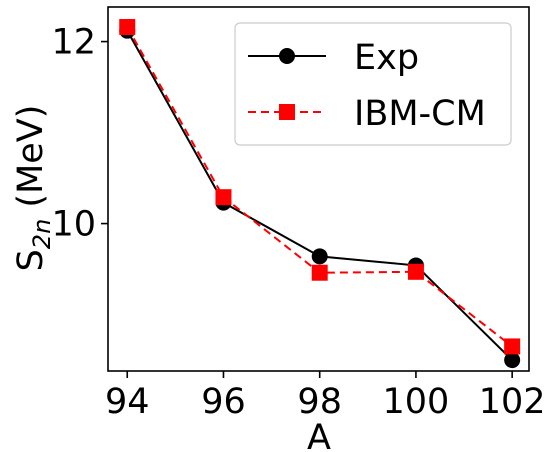  Describe the element at coordinates (31, 162) in the screenshot. I see `y-axis-title-unit: (MeV)` at that location.